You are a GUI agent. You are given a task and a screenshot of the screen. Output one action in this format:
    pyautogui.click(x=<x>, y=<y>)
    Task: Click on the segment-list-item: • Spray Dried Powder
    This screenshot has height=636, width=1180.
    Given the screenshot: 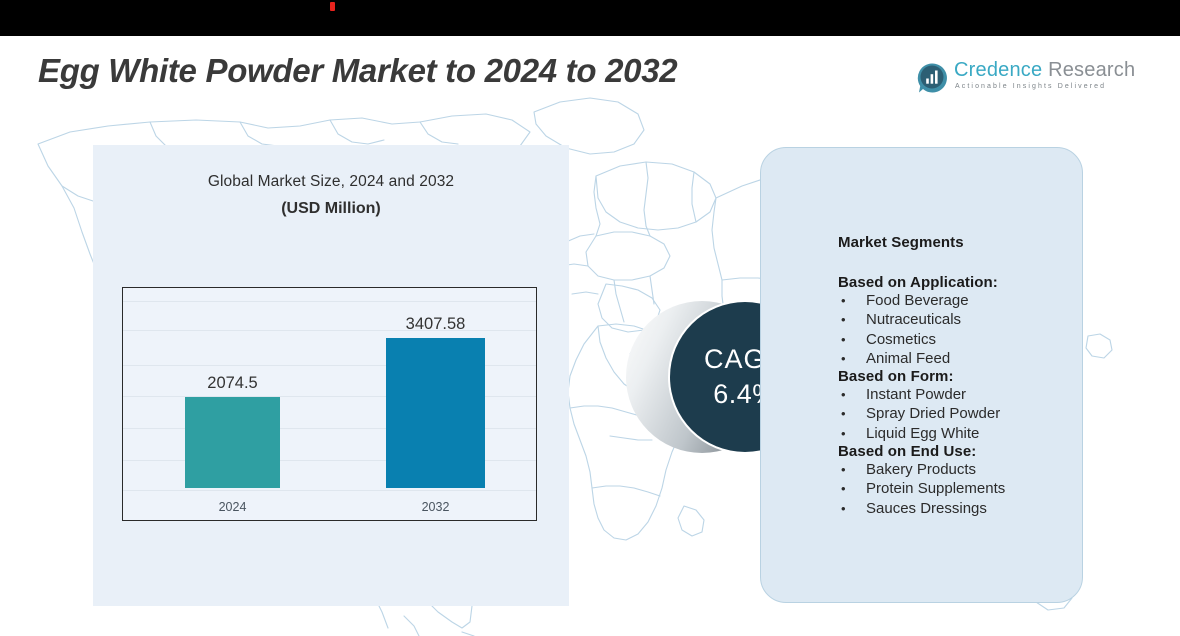 What is the action you would take?
    pyautogui.click(x=973, y=413)
    